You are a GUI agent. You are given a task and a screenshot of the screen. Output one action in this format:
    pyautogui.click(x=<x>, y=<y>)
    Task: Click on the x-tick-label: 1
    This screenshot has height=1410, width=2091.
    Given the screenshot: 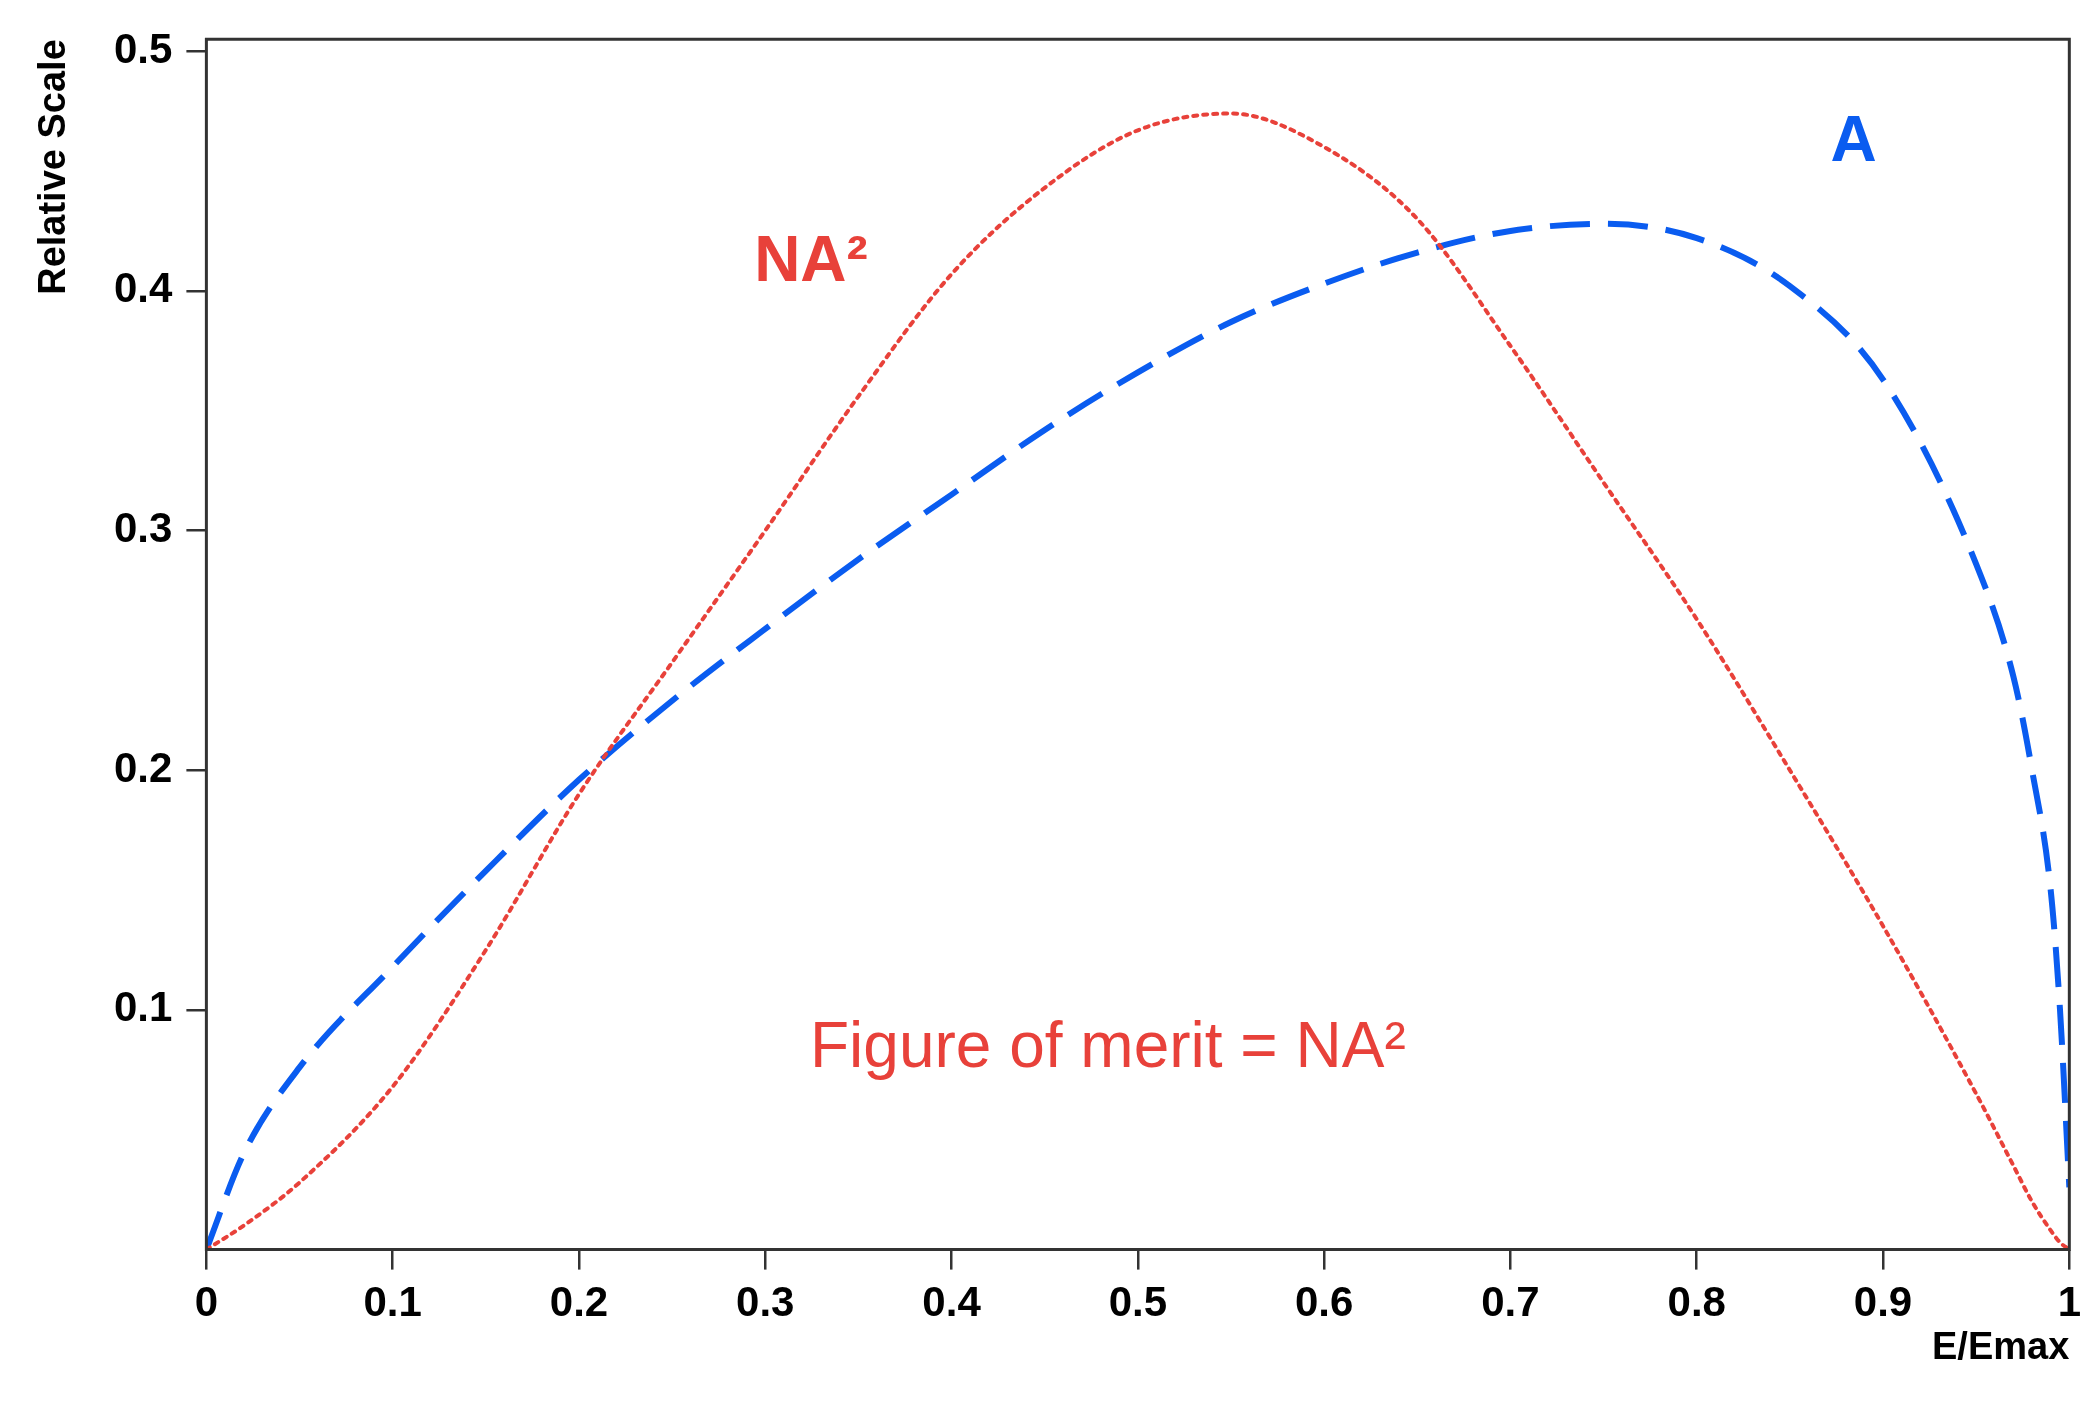 What is the action you would take?
    pyautogui.click(x=2069, y=1302)
    